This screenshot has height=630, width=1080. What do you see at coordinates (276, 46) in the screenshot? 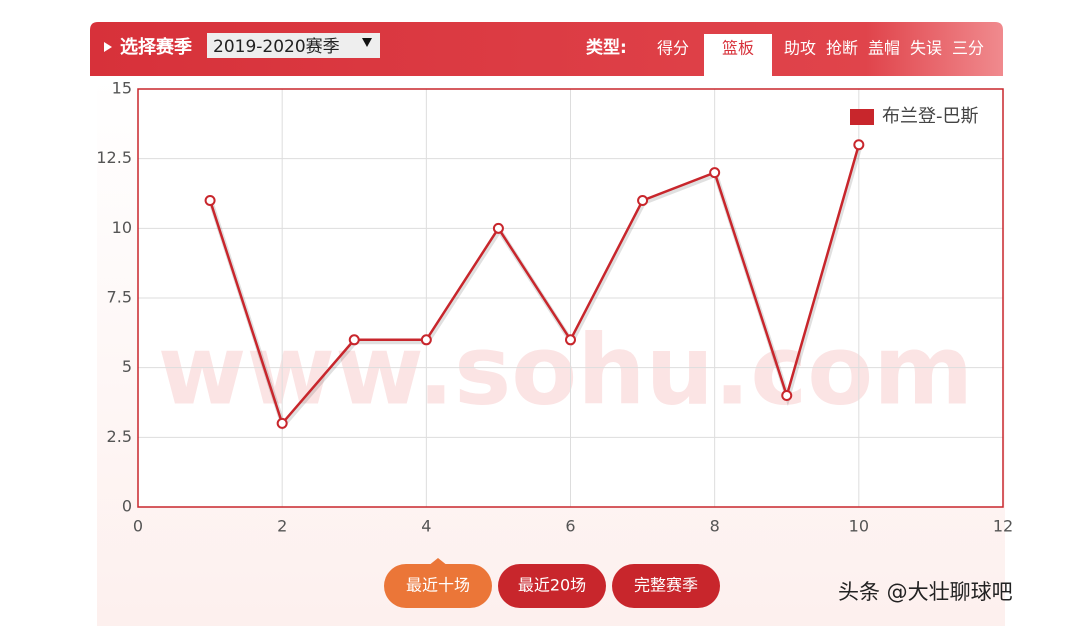
I see `season-value: 2019-2020赛季` at bounding box center [276, 46].